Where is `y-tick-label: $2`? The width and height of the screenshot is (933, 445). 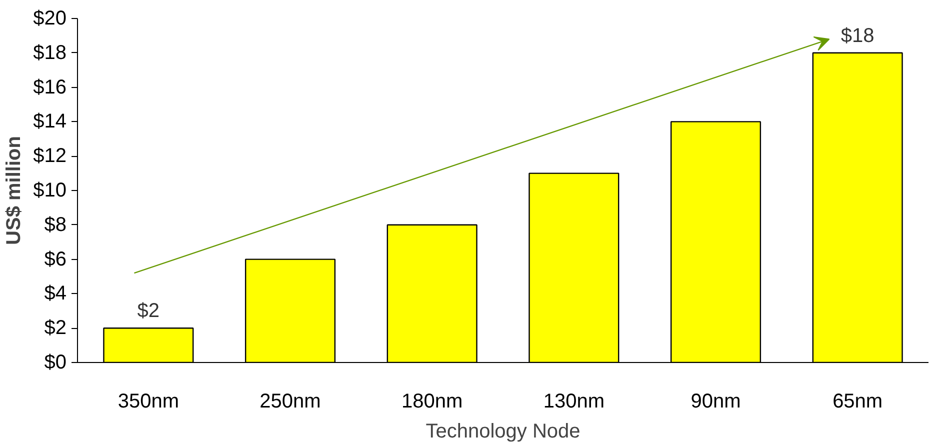 y-tick-label: $2 is located at coordinates (55, 328).